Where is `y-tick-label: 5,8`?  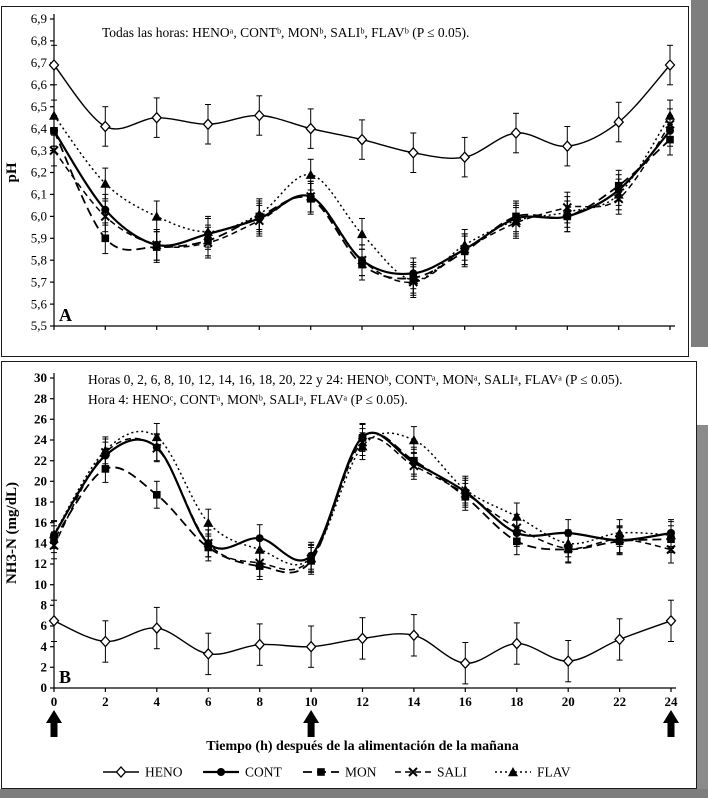 y-tick-label: 5,8 is located at coordinates (39, 259).